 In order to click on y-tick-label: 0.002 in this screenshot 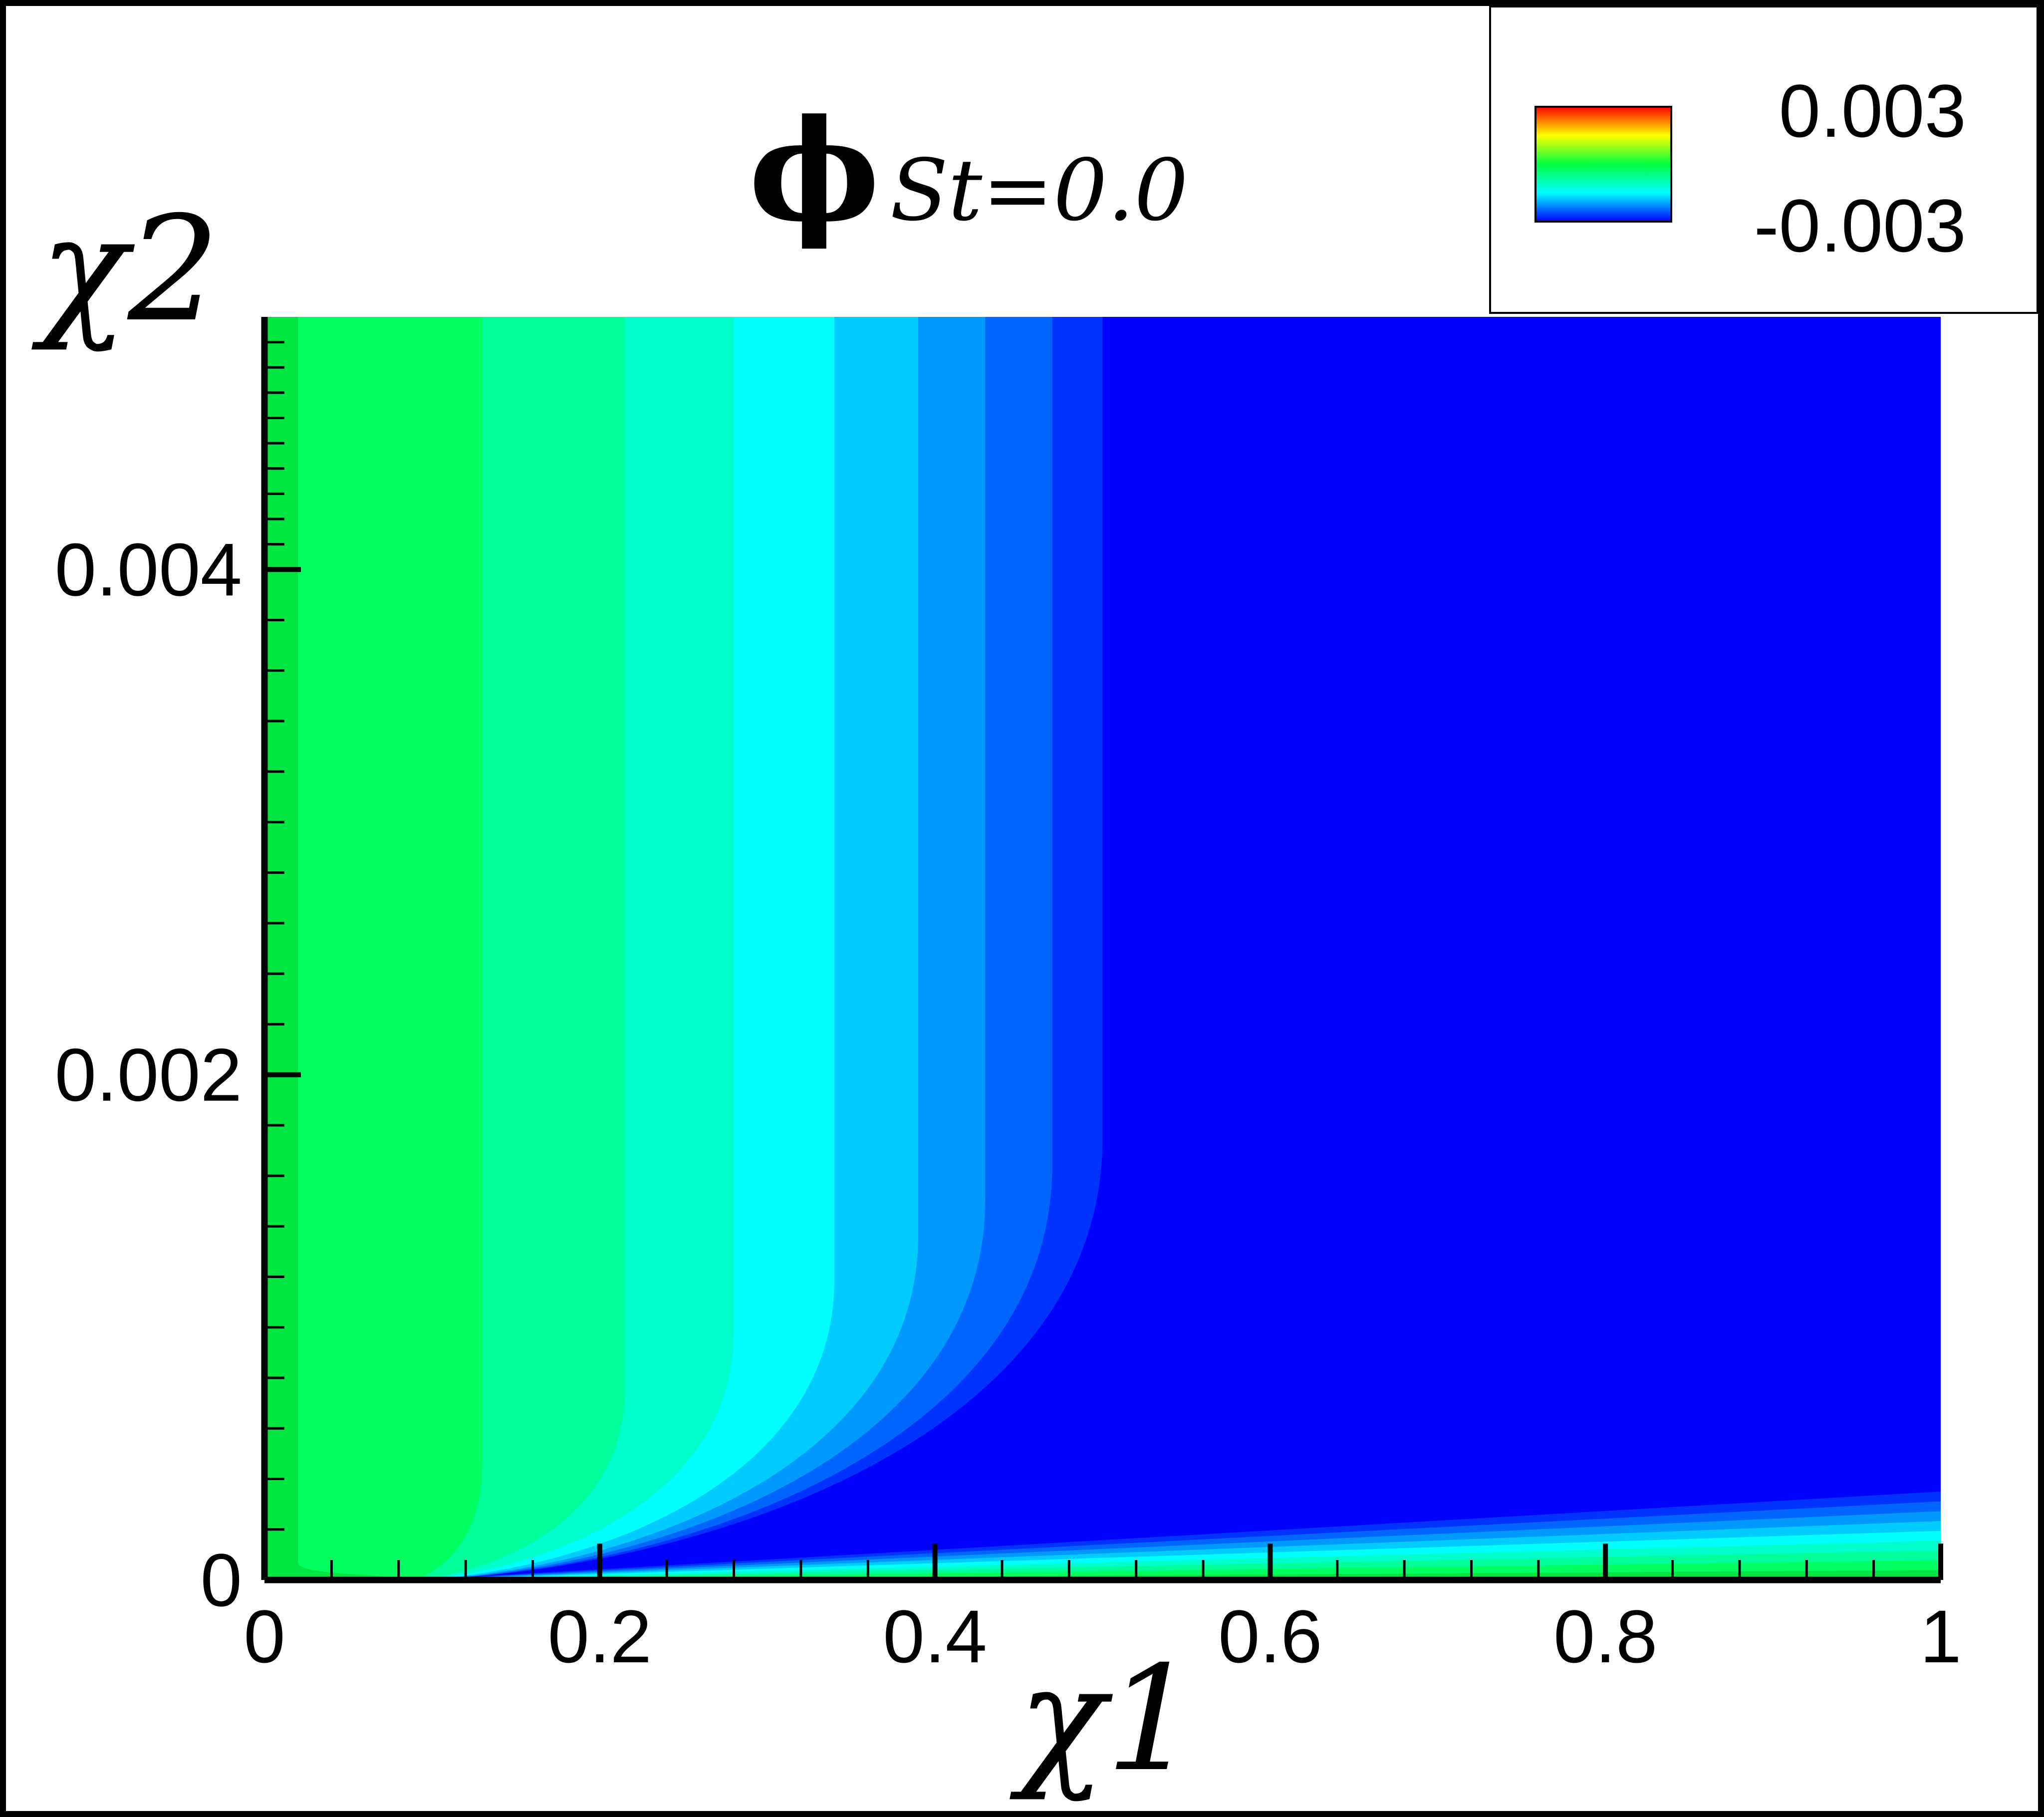, I will do `click(148, 1075)`.